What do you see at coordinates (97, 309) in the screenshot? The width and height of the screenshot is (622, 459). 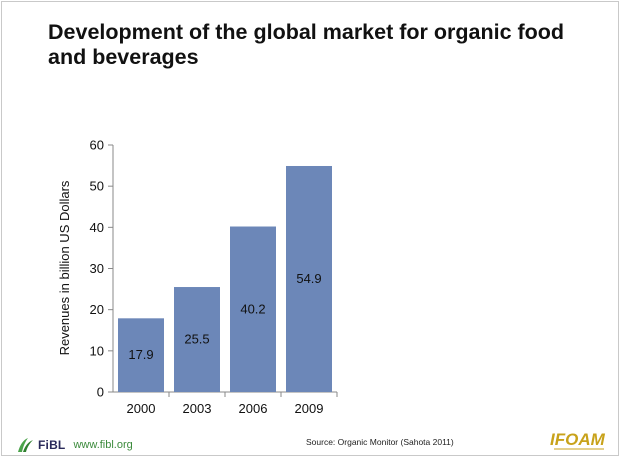 I see `y-tick-label: 20` at bounding box center [97, 309].